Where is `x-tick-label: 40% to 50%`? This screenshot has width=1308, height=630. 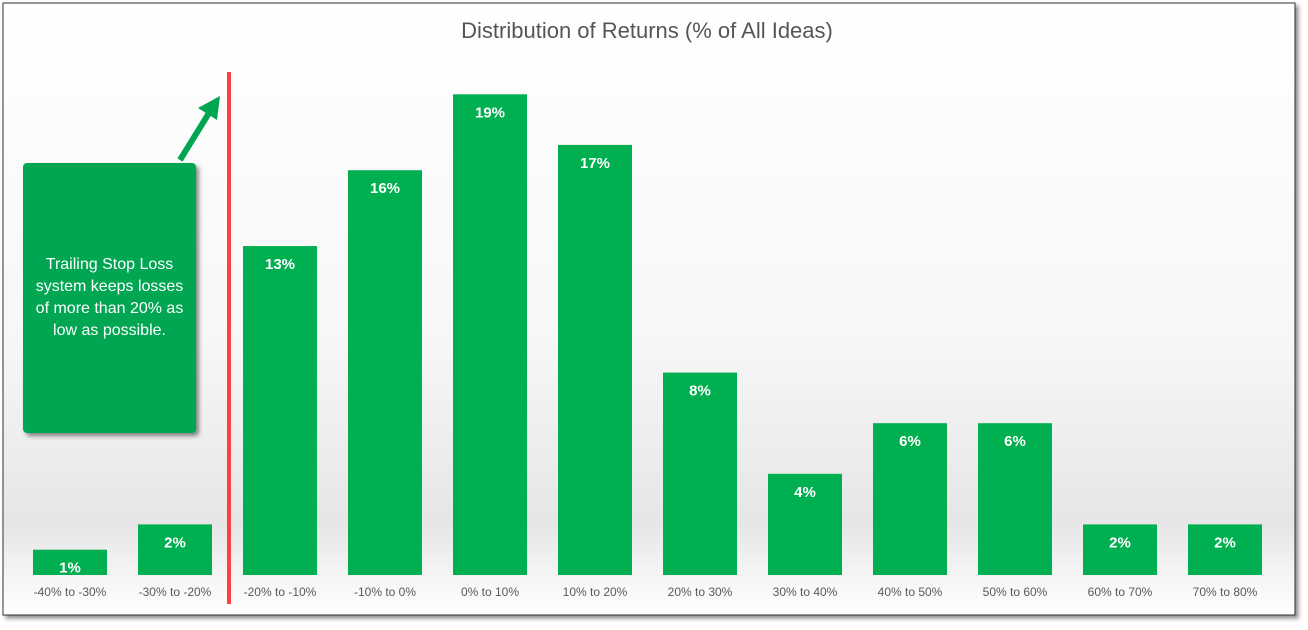
x-tick-label: 40% to 50% is located at coordinates (910, 592).